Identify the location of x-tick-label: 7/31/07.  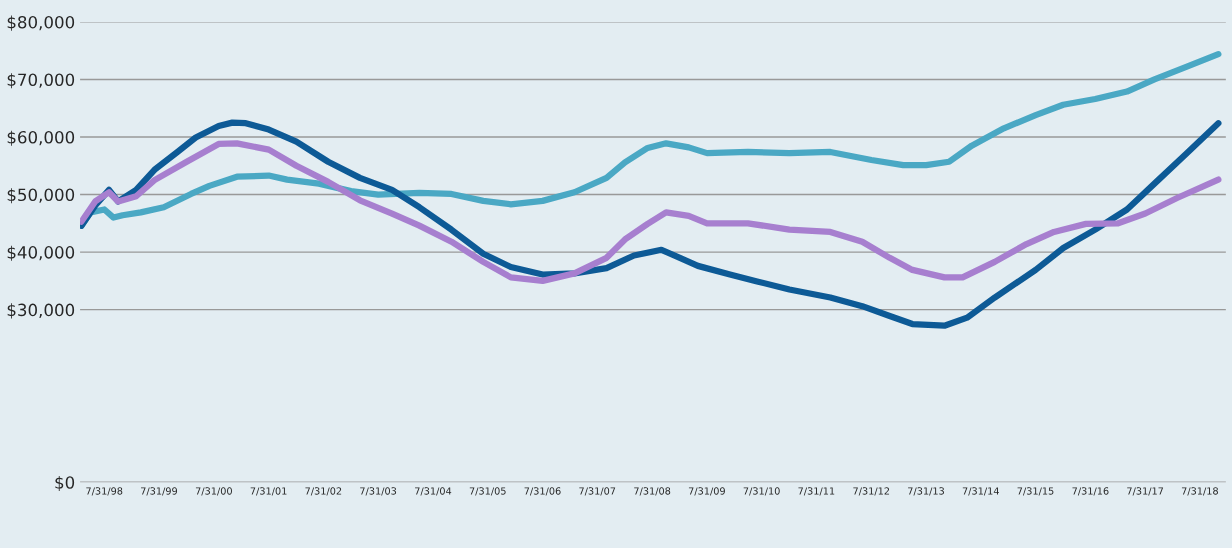
(597, 491).